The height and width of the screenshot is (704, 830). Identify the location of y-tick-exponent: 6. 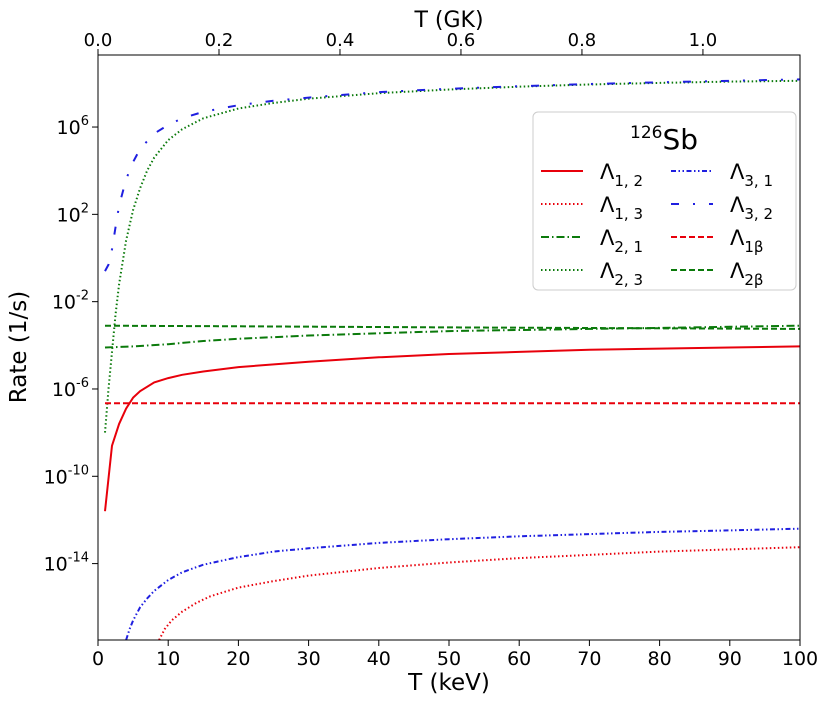
(85, 121).